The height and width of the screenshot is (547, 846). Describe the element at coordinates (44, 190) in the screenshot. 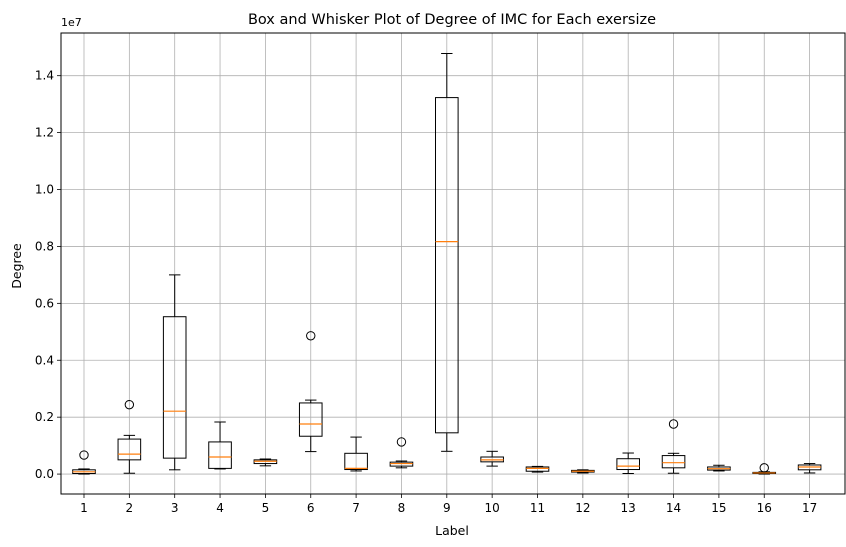

I see `y-tick-label: 1.0` at that location.